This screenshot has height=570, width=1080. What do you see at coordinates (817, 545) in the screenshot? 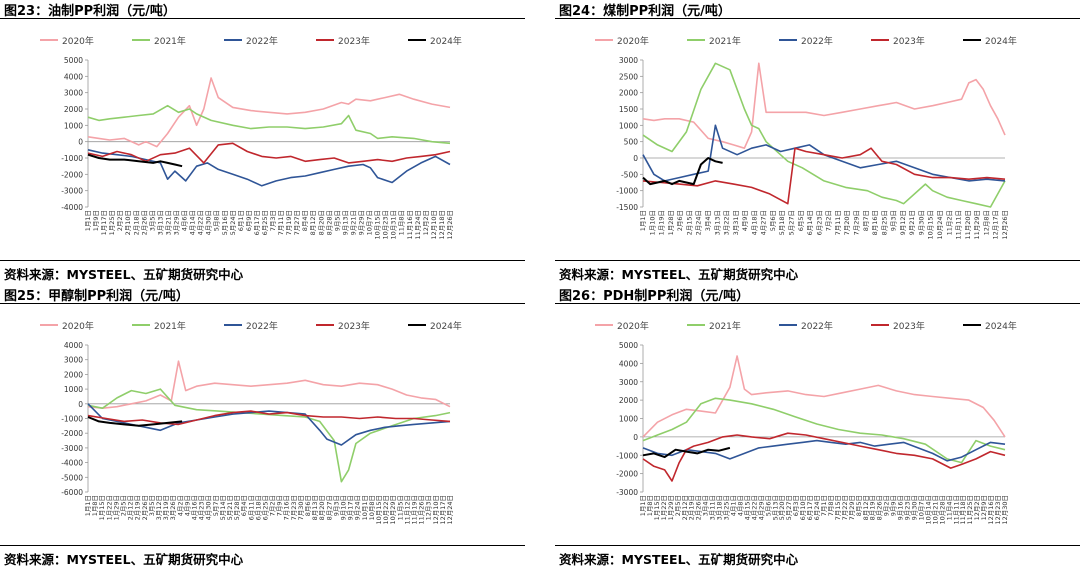
I see `source-rule` at bounding box center [817, 545].